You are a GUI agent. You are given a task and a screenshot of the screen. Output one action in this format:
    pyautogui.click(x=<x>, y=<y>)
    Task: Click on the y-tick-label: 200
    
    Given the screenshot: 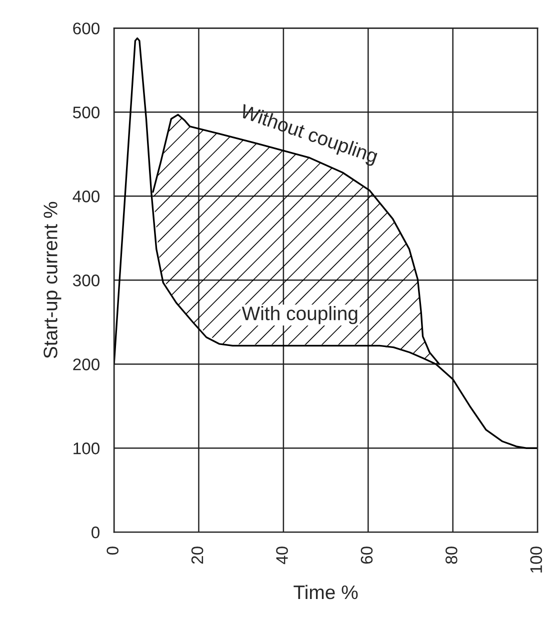 What is the action you would take?
    pyautogui.click(x=86, y=364)
    